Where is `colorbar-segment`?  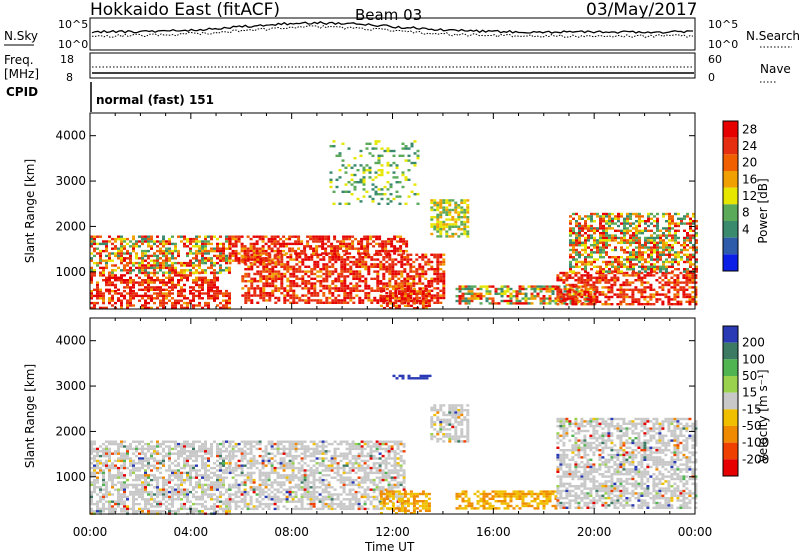 colorbar-segment is located at coordinates (730, 146).